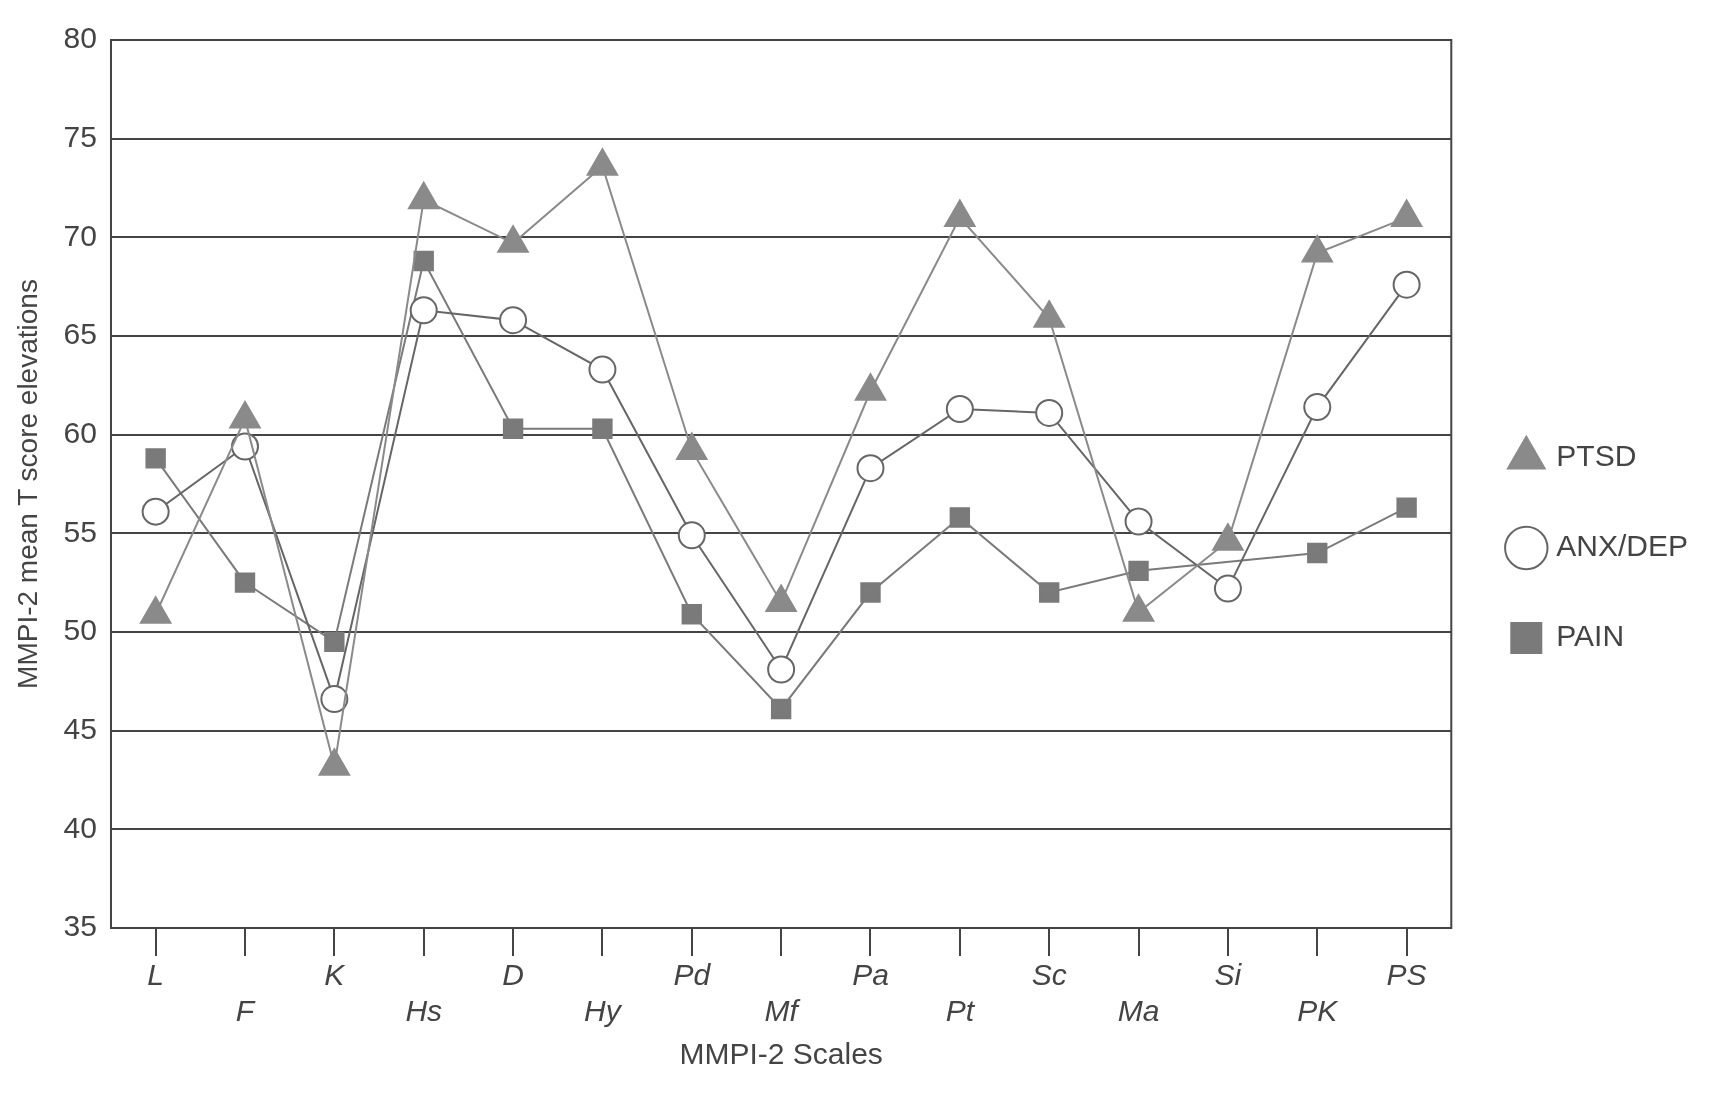 Image resolution: width=1721 pixels, height=1094 pixels. I want to click on x-tick-label: PS, so click(1406, 975).